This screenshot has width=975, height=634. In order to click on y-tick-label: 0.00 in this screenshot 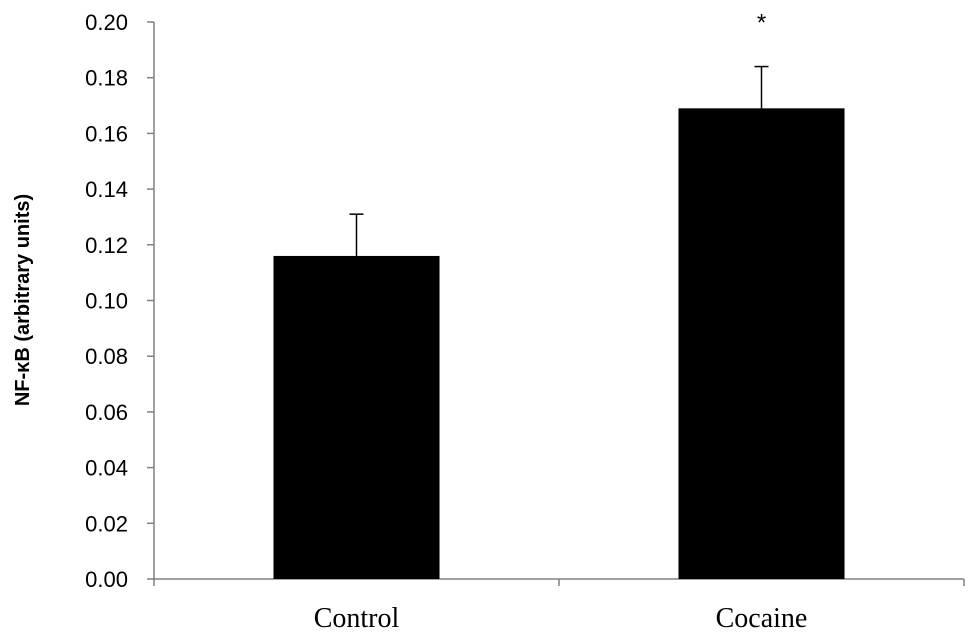, I will do `click(106, 579)`.